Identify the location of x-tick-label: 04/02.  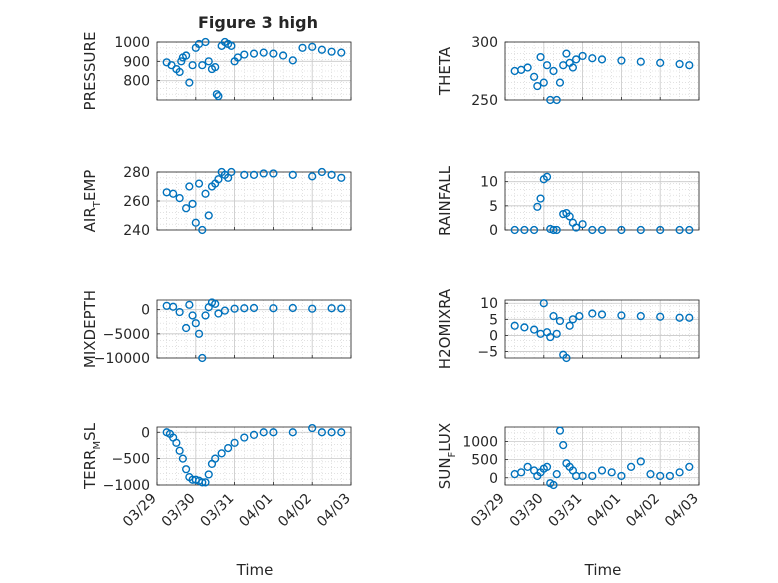
(643, 511).